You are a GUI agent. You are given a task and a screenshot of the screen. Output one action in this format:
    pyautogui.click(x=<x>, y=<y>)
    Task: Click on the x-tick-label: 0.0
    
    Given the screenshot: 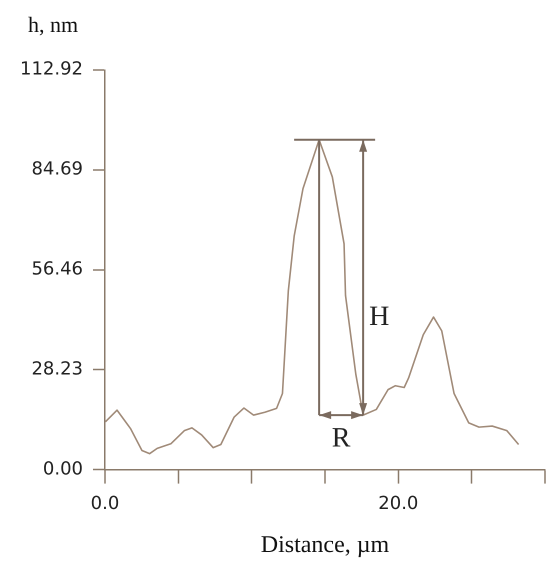 What is the action you would take?
    pyautogui.click(x=105, y=503)
    